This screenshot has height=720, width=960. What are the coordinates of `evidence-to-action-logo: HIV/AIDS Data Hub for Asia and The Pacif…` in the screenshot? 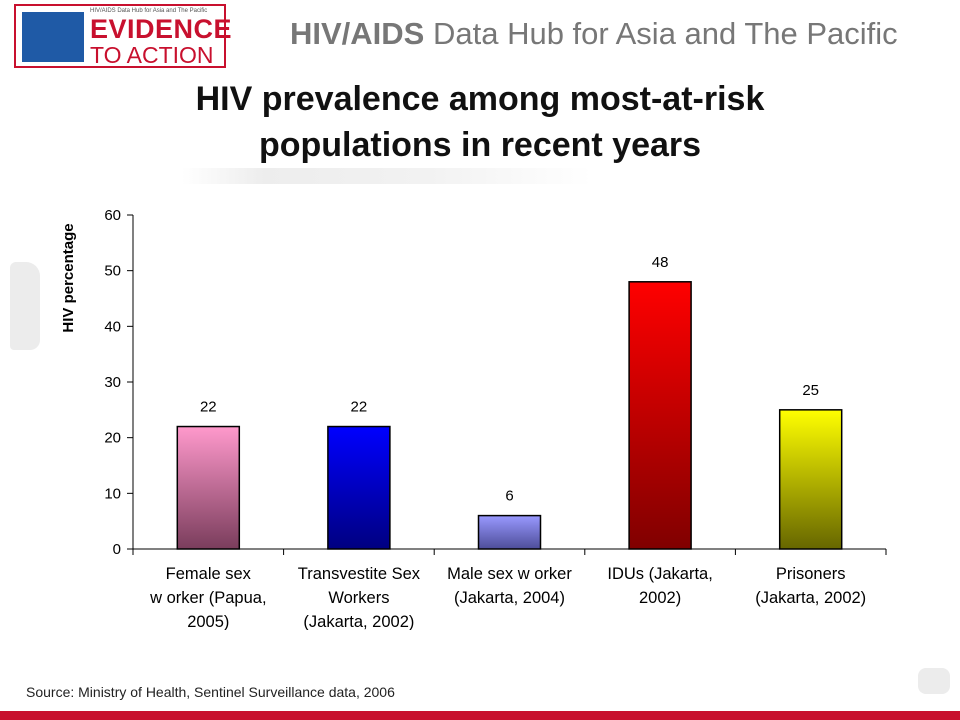 It's located at (123, 36).